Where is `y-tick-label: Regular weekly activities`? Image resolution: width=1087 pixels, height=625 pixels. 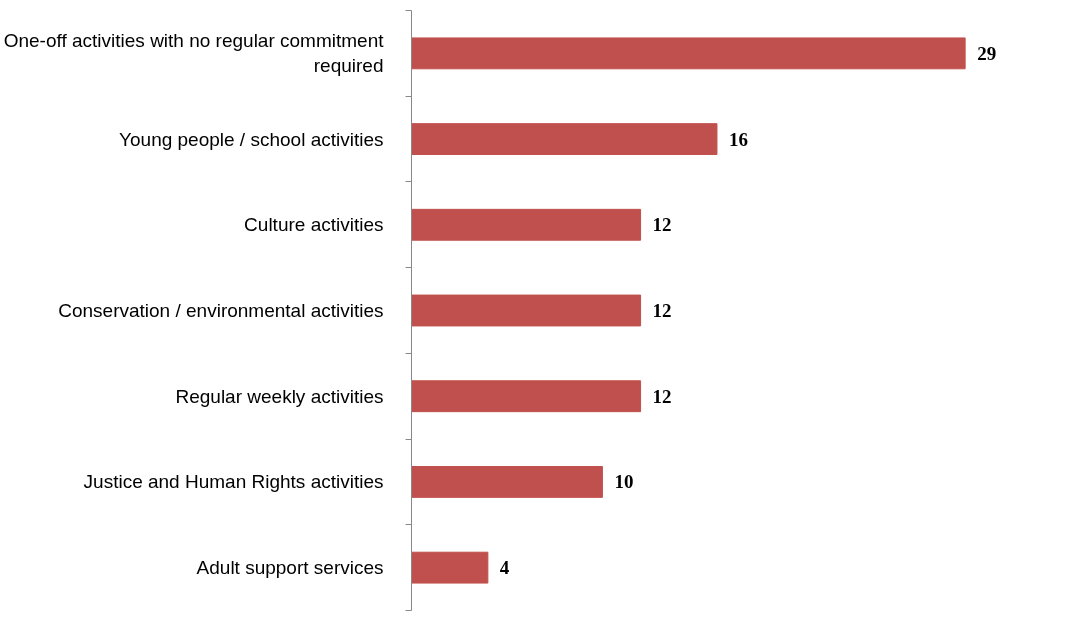 y-tick-label: Regular weekly activities is located at coordinates (279, 396).